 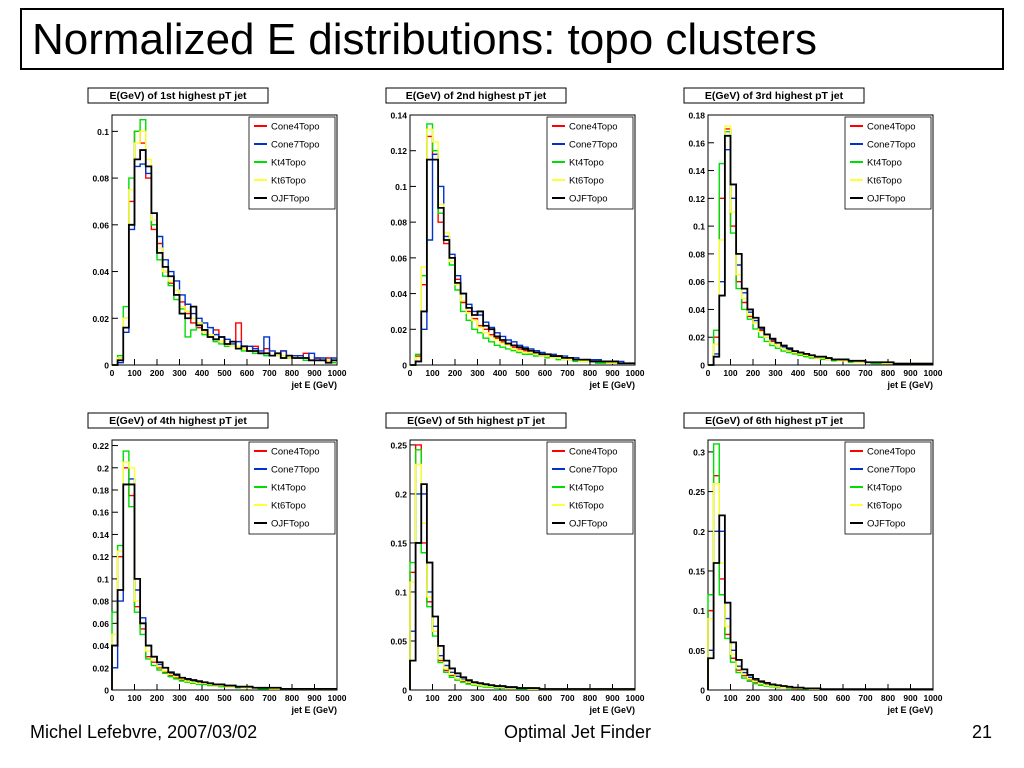 I want to click on y-tick-label: 0.14, so click(x=696, y=171).